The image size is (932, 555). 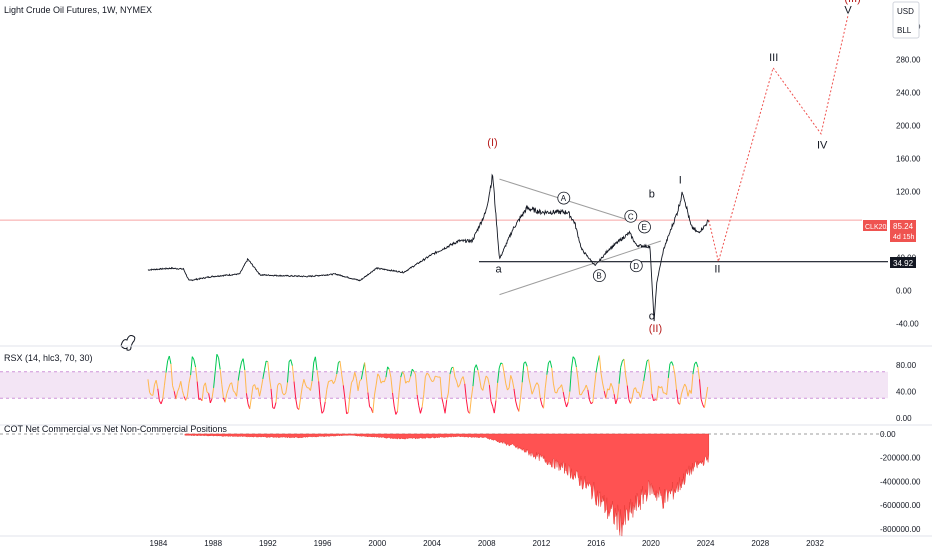 I want to click on rsi-y-tick-label: 0.00, so click(x=904, y=418).